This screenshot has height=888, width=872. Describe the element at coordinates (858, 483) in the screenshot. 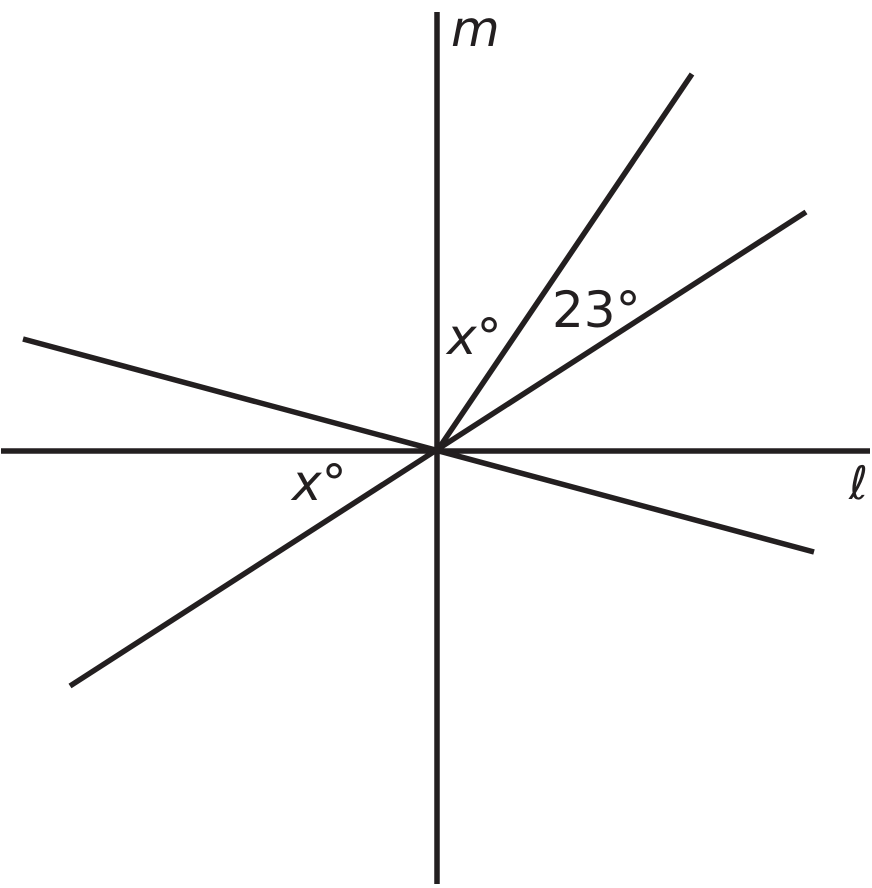

I see `line-l-label: ℓ` at that location.